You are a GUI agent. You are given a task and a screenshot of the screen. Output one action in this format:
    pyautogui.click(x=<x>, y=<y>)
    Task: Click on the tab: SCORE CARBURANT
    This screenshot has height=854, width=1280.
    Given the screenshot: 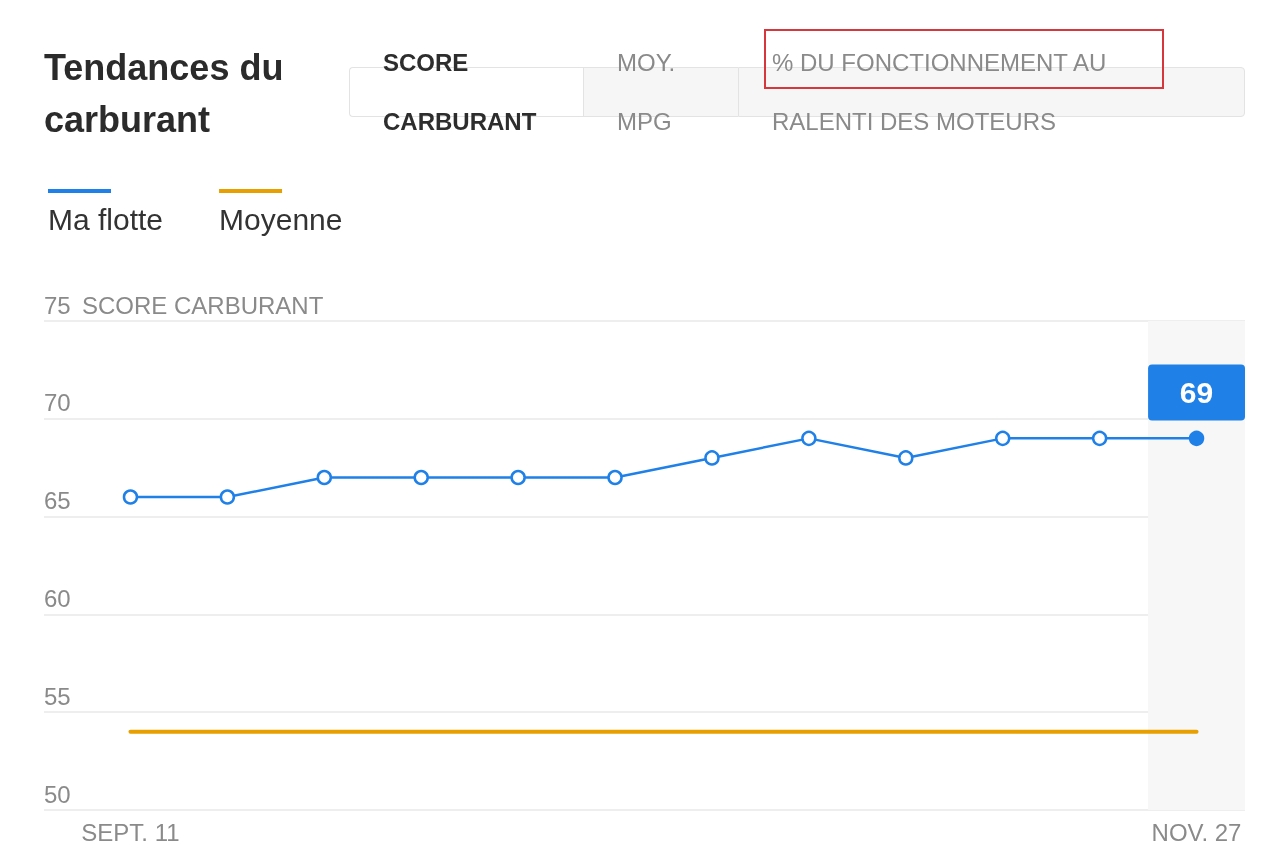 What is the action you would take?
    pyautogui.click(x=466, y=92)
    